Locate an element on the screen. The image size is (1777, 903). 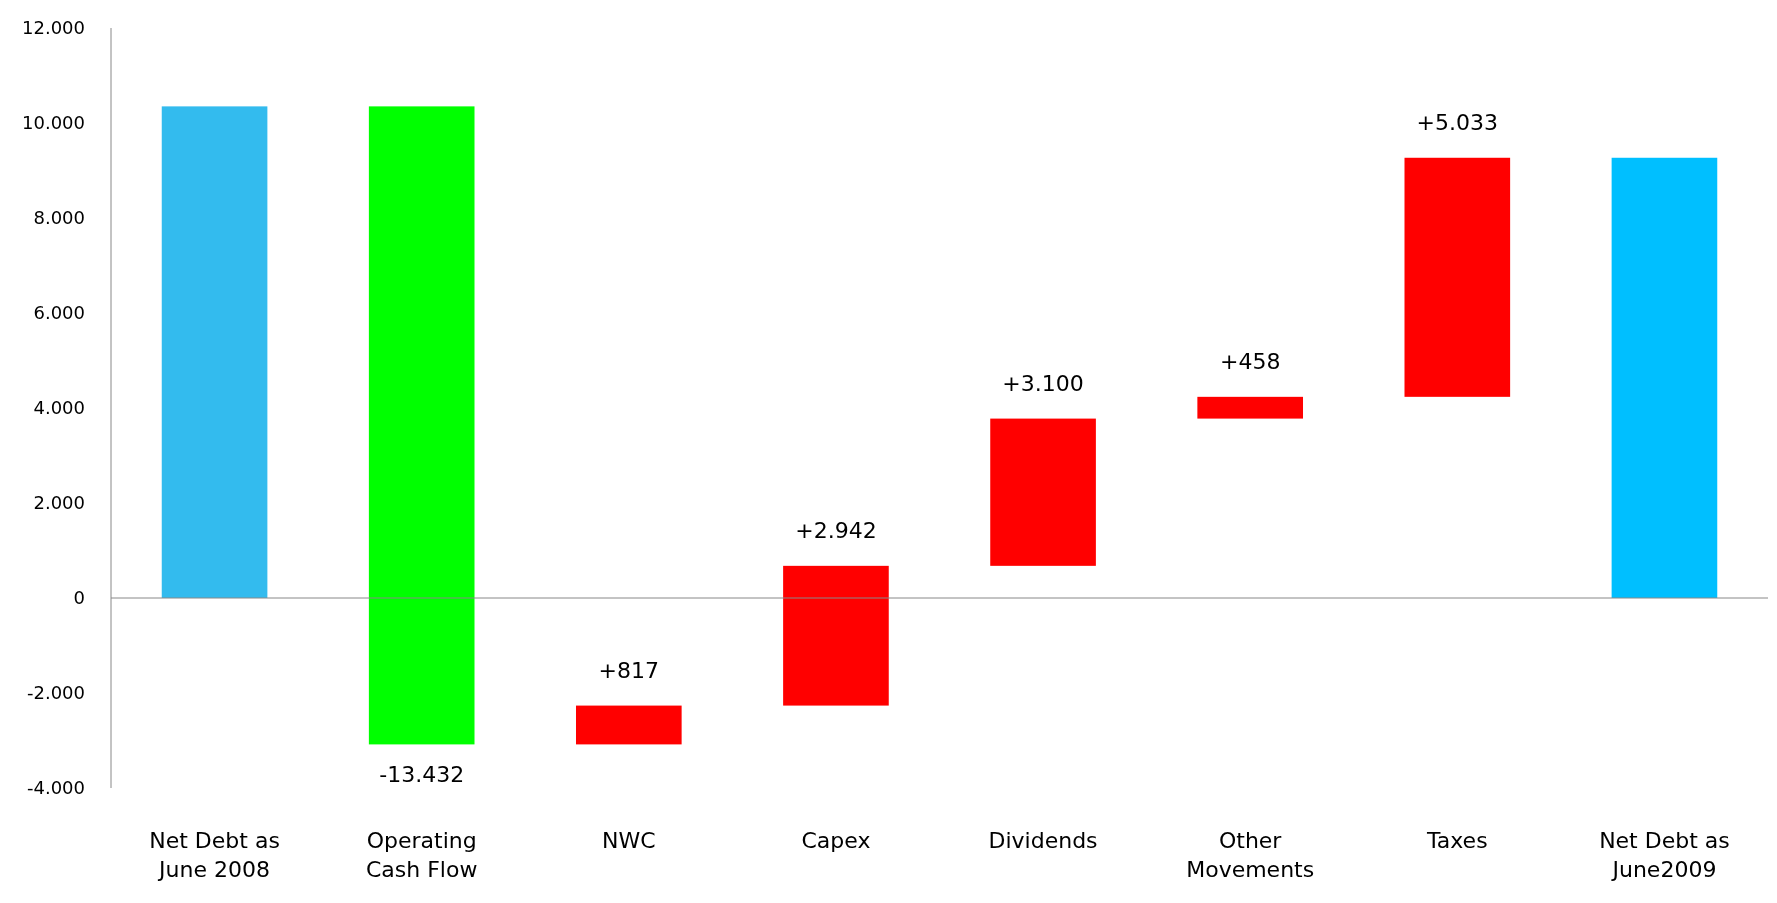
data-label: +5.033 is located at coordinates (1457, 122).